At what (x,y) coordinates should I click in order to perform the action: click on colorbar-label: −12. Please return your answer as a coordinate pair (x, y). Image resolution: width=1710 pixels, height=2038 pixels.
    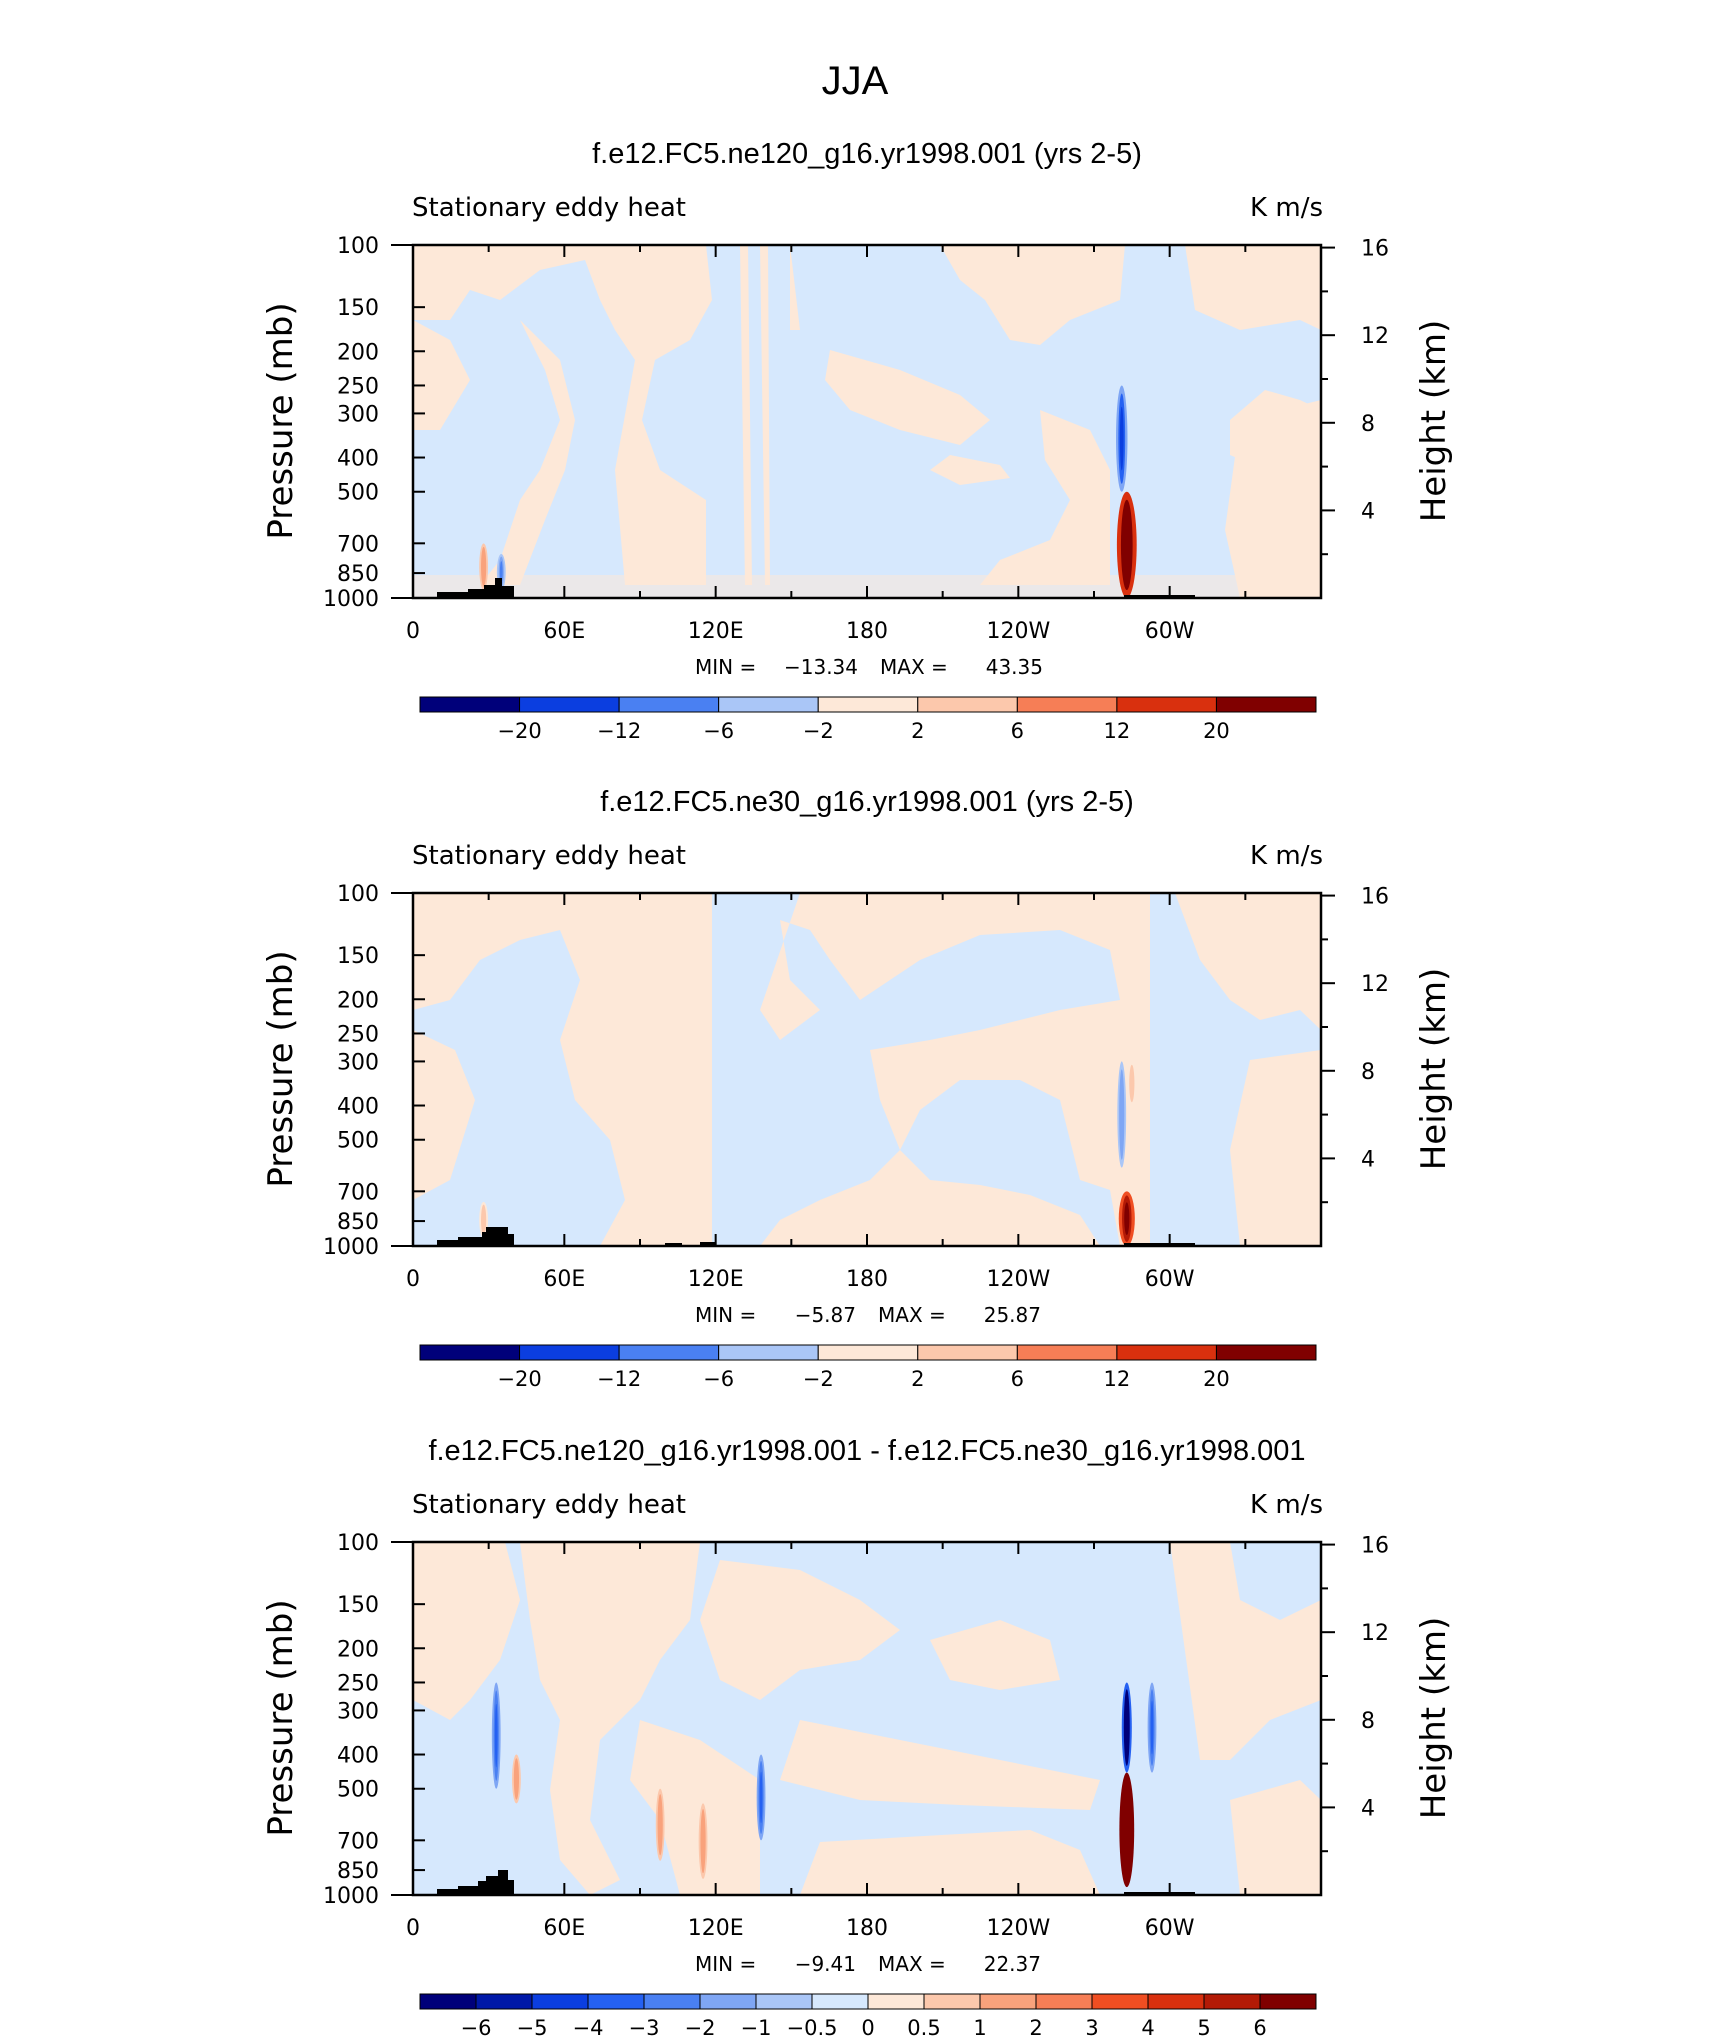
    Looking at the image, I should click on (619, 1379).